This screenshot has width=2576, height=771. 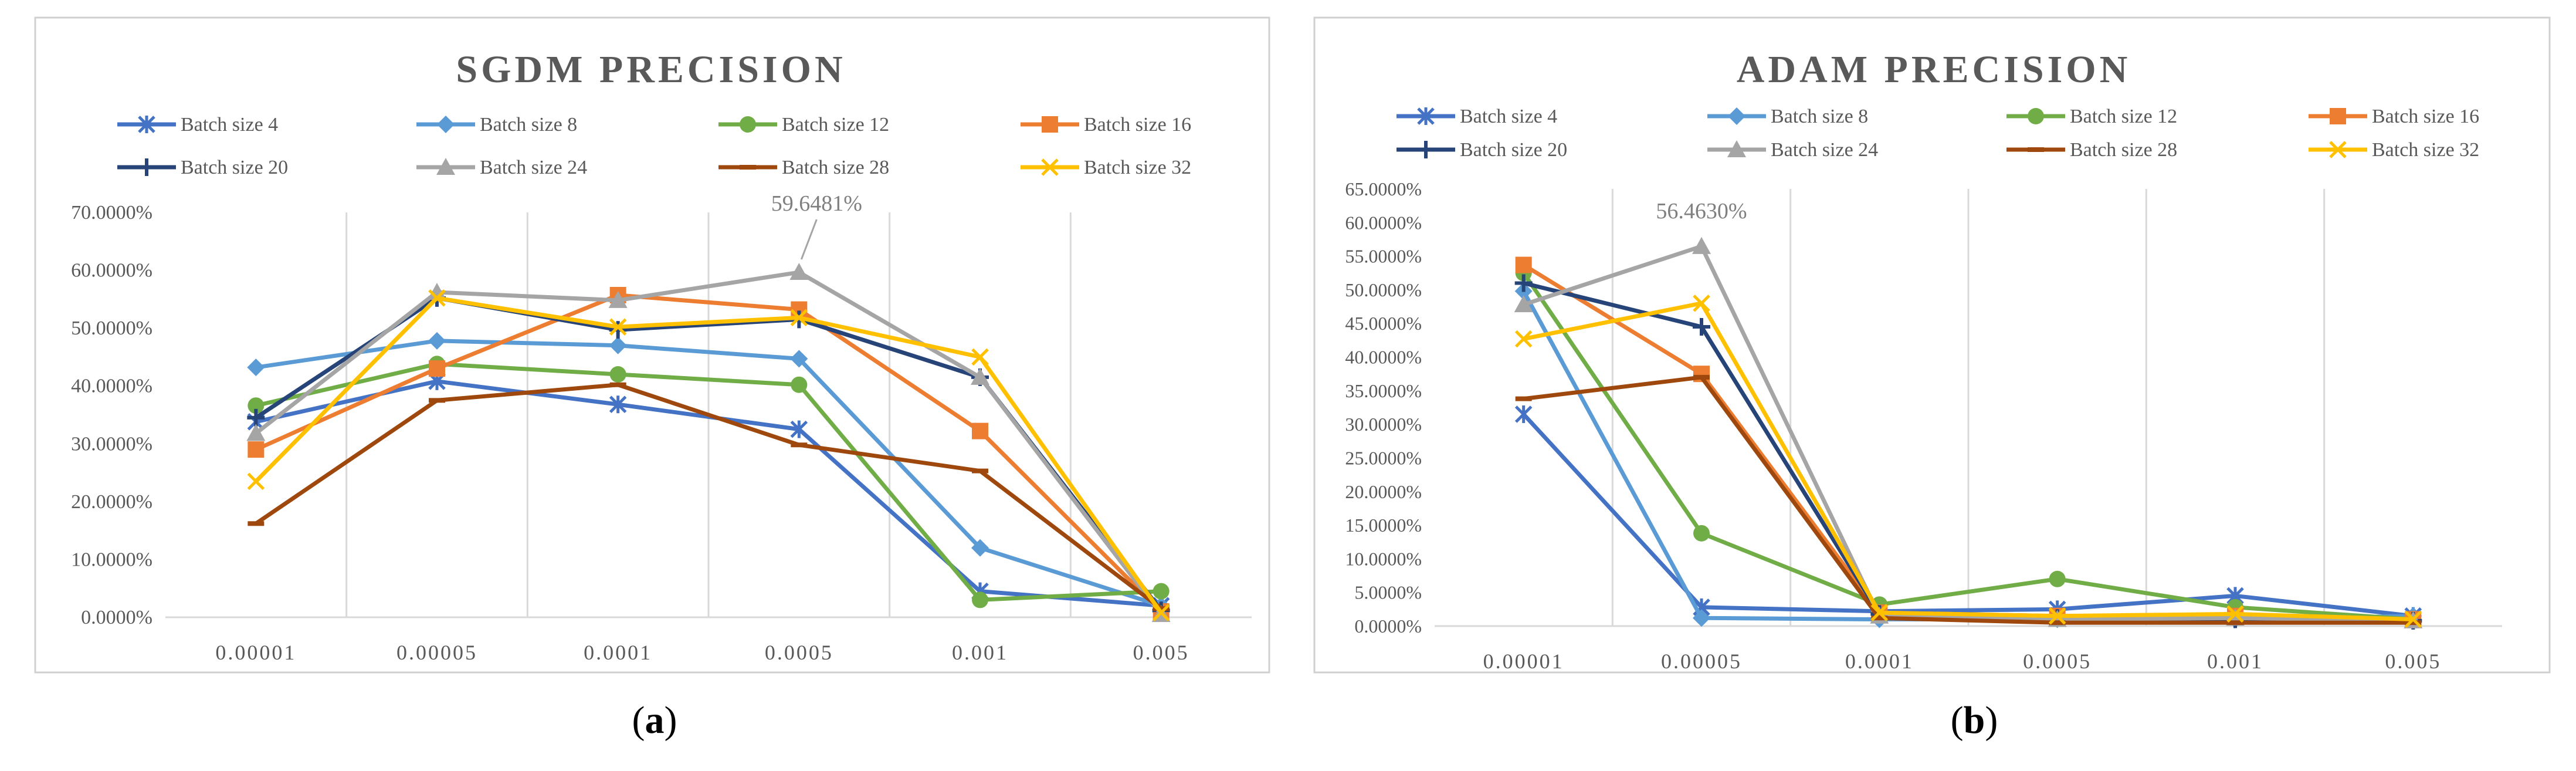 I want to click on y-tick-label: 0.0000%, so click(x=1388, y=626).